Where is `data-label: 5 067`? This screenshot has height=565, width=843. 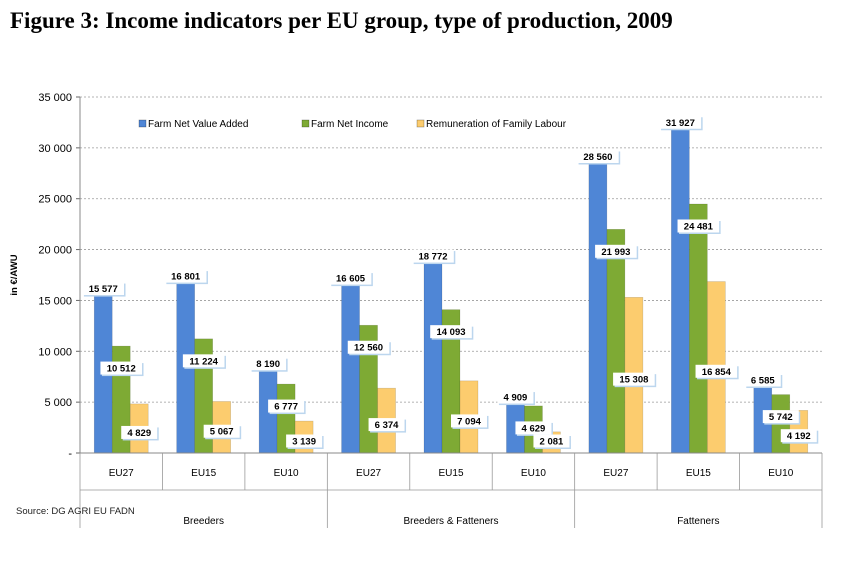
data-label: 5 067 is located at coordinates (222, 432).